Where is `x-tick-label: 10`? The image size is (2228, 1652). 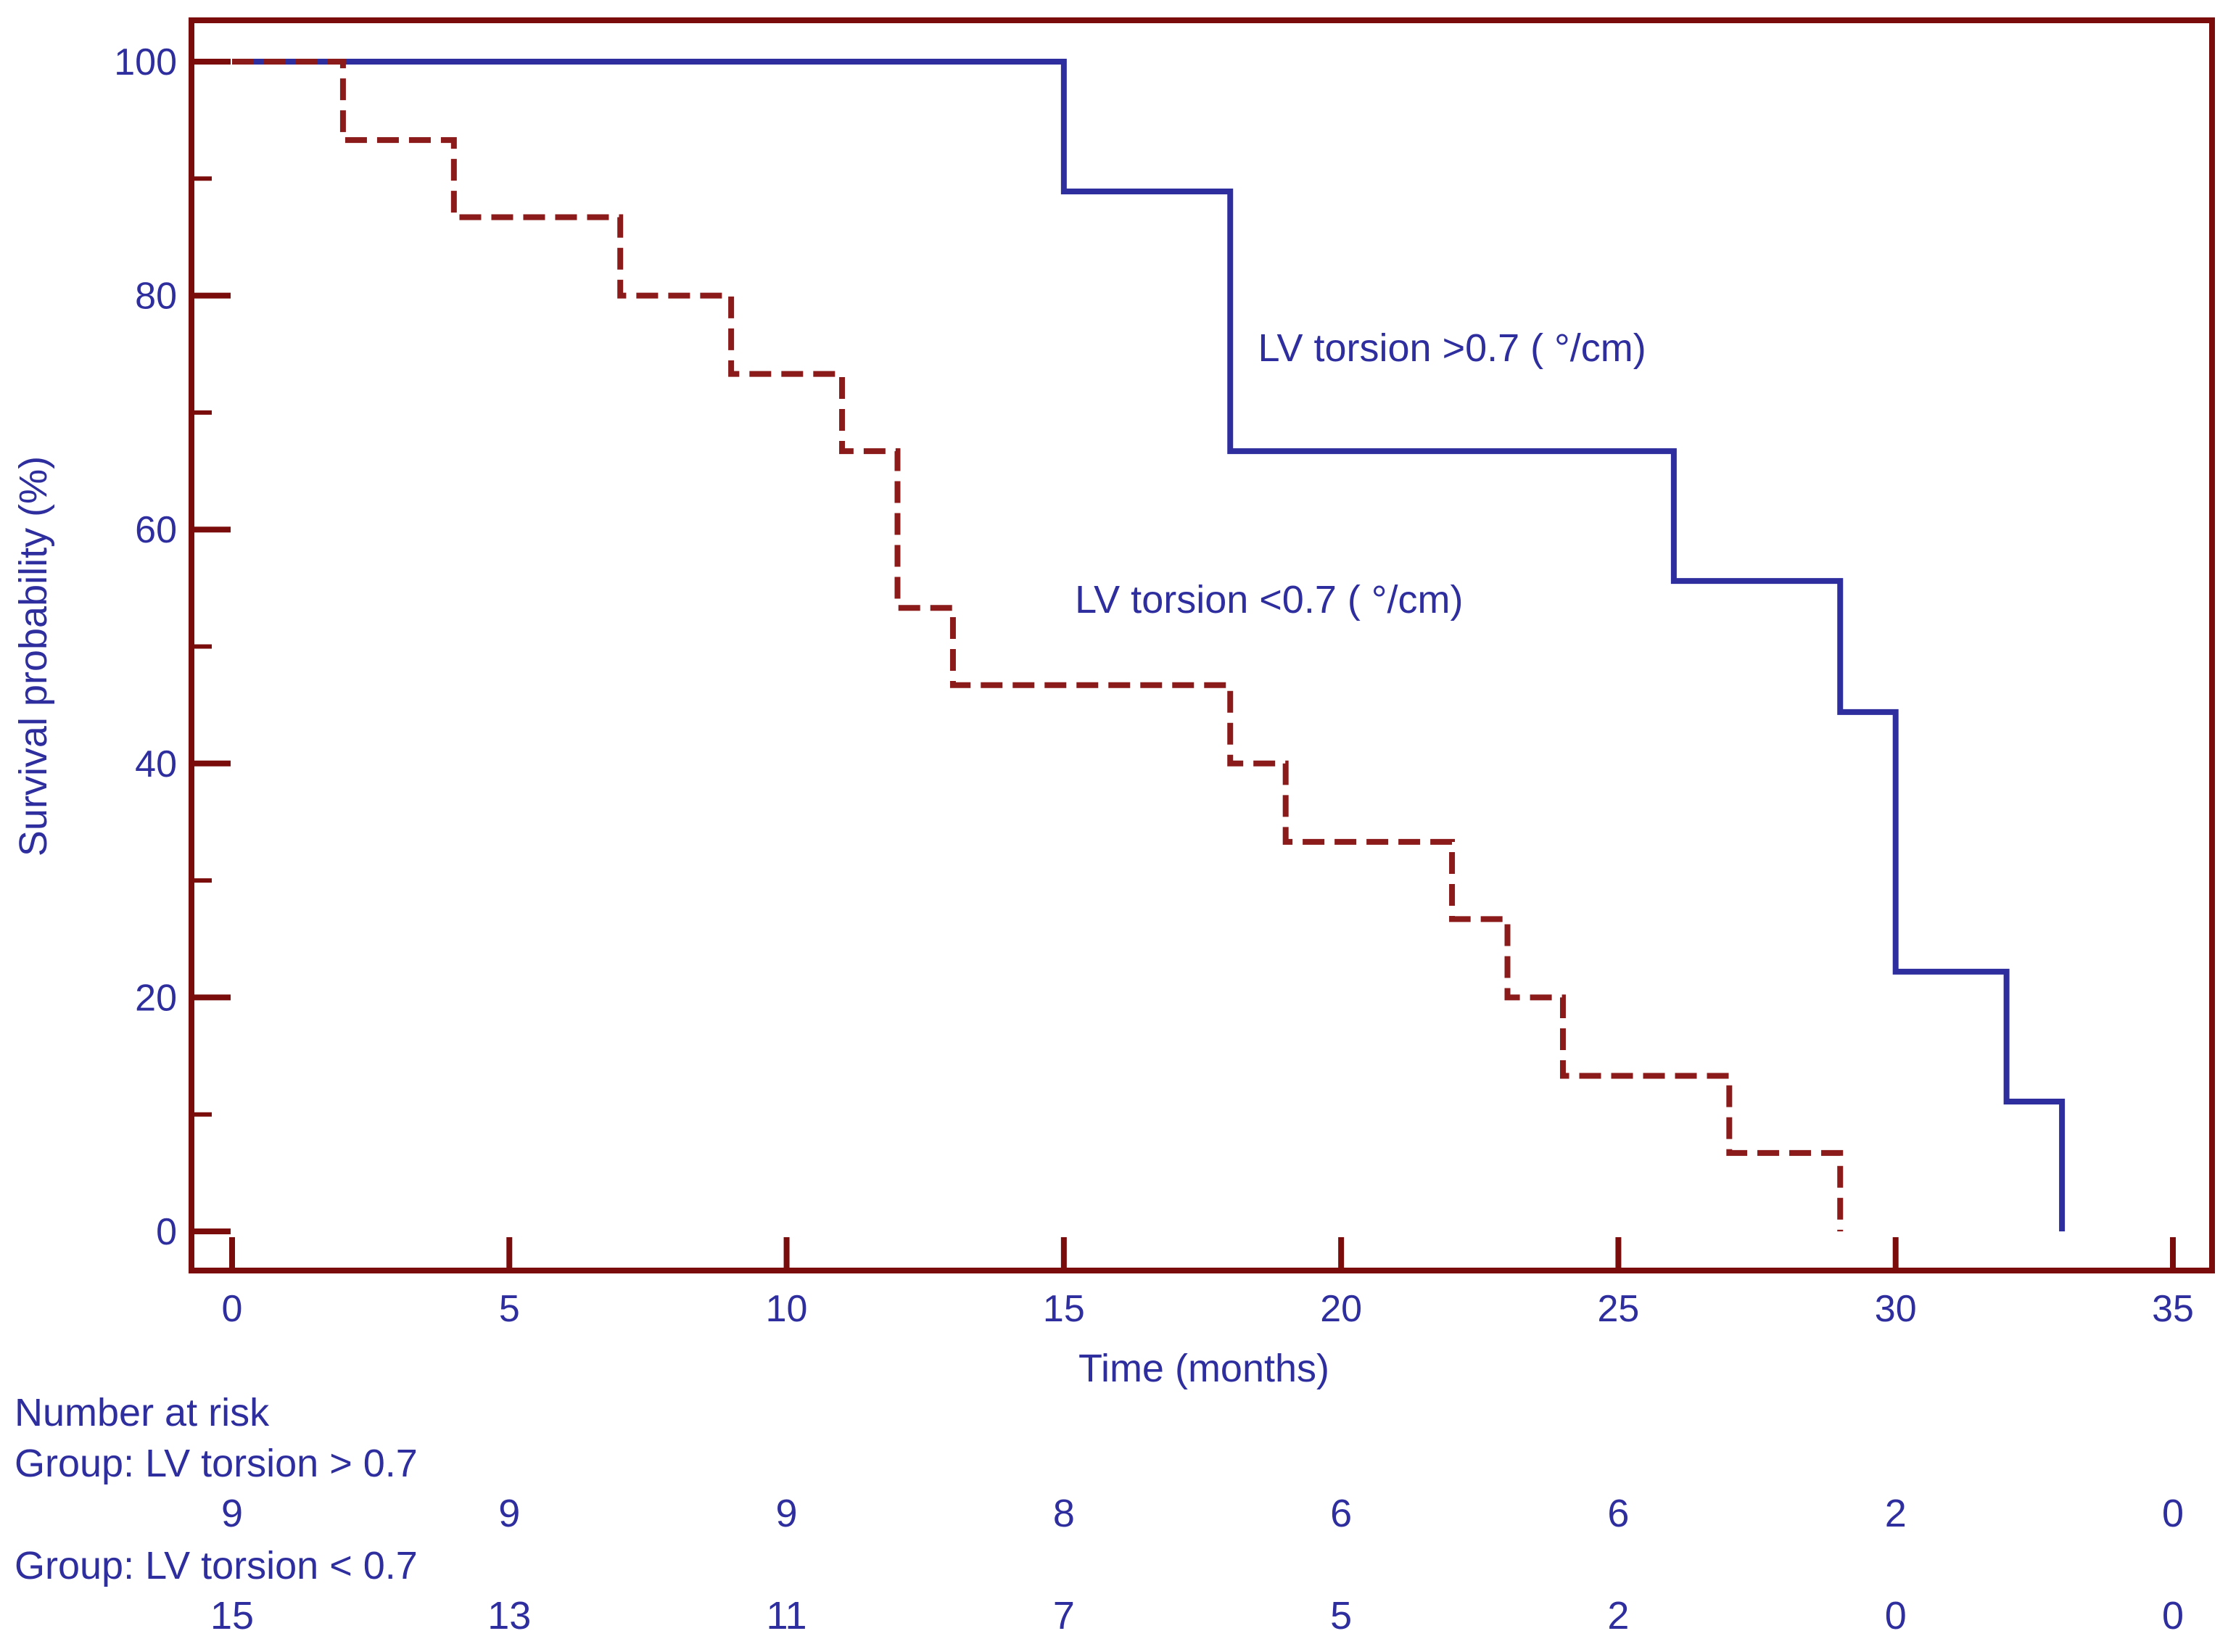
x-tick-label: 10 is located at coordinates (787, 1309).